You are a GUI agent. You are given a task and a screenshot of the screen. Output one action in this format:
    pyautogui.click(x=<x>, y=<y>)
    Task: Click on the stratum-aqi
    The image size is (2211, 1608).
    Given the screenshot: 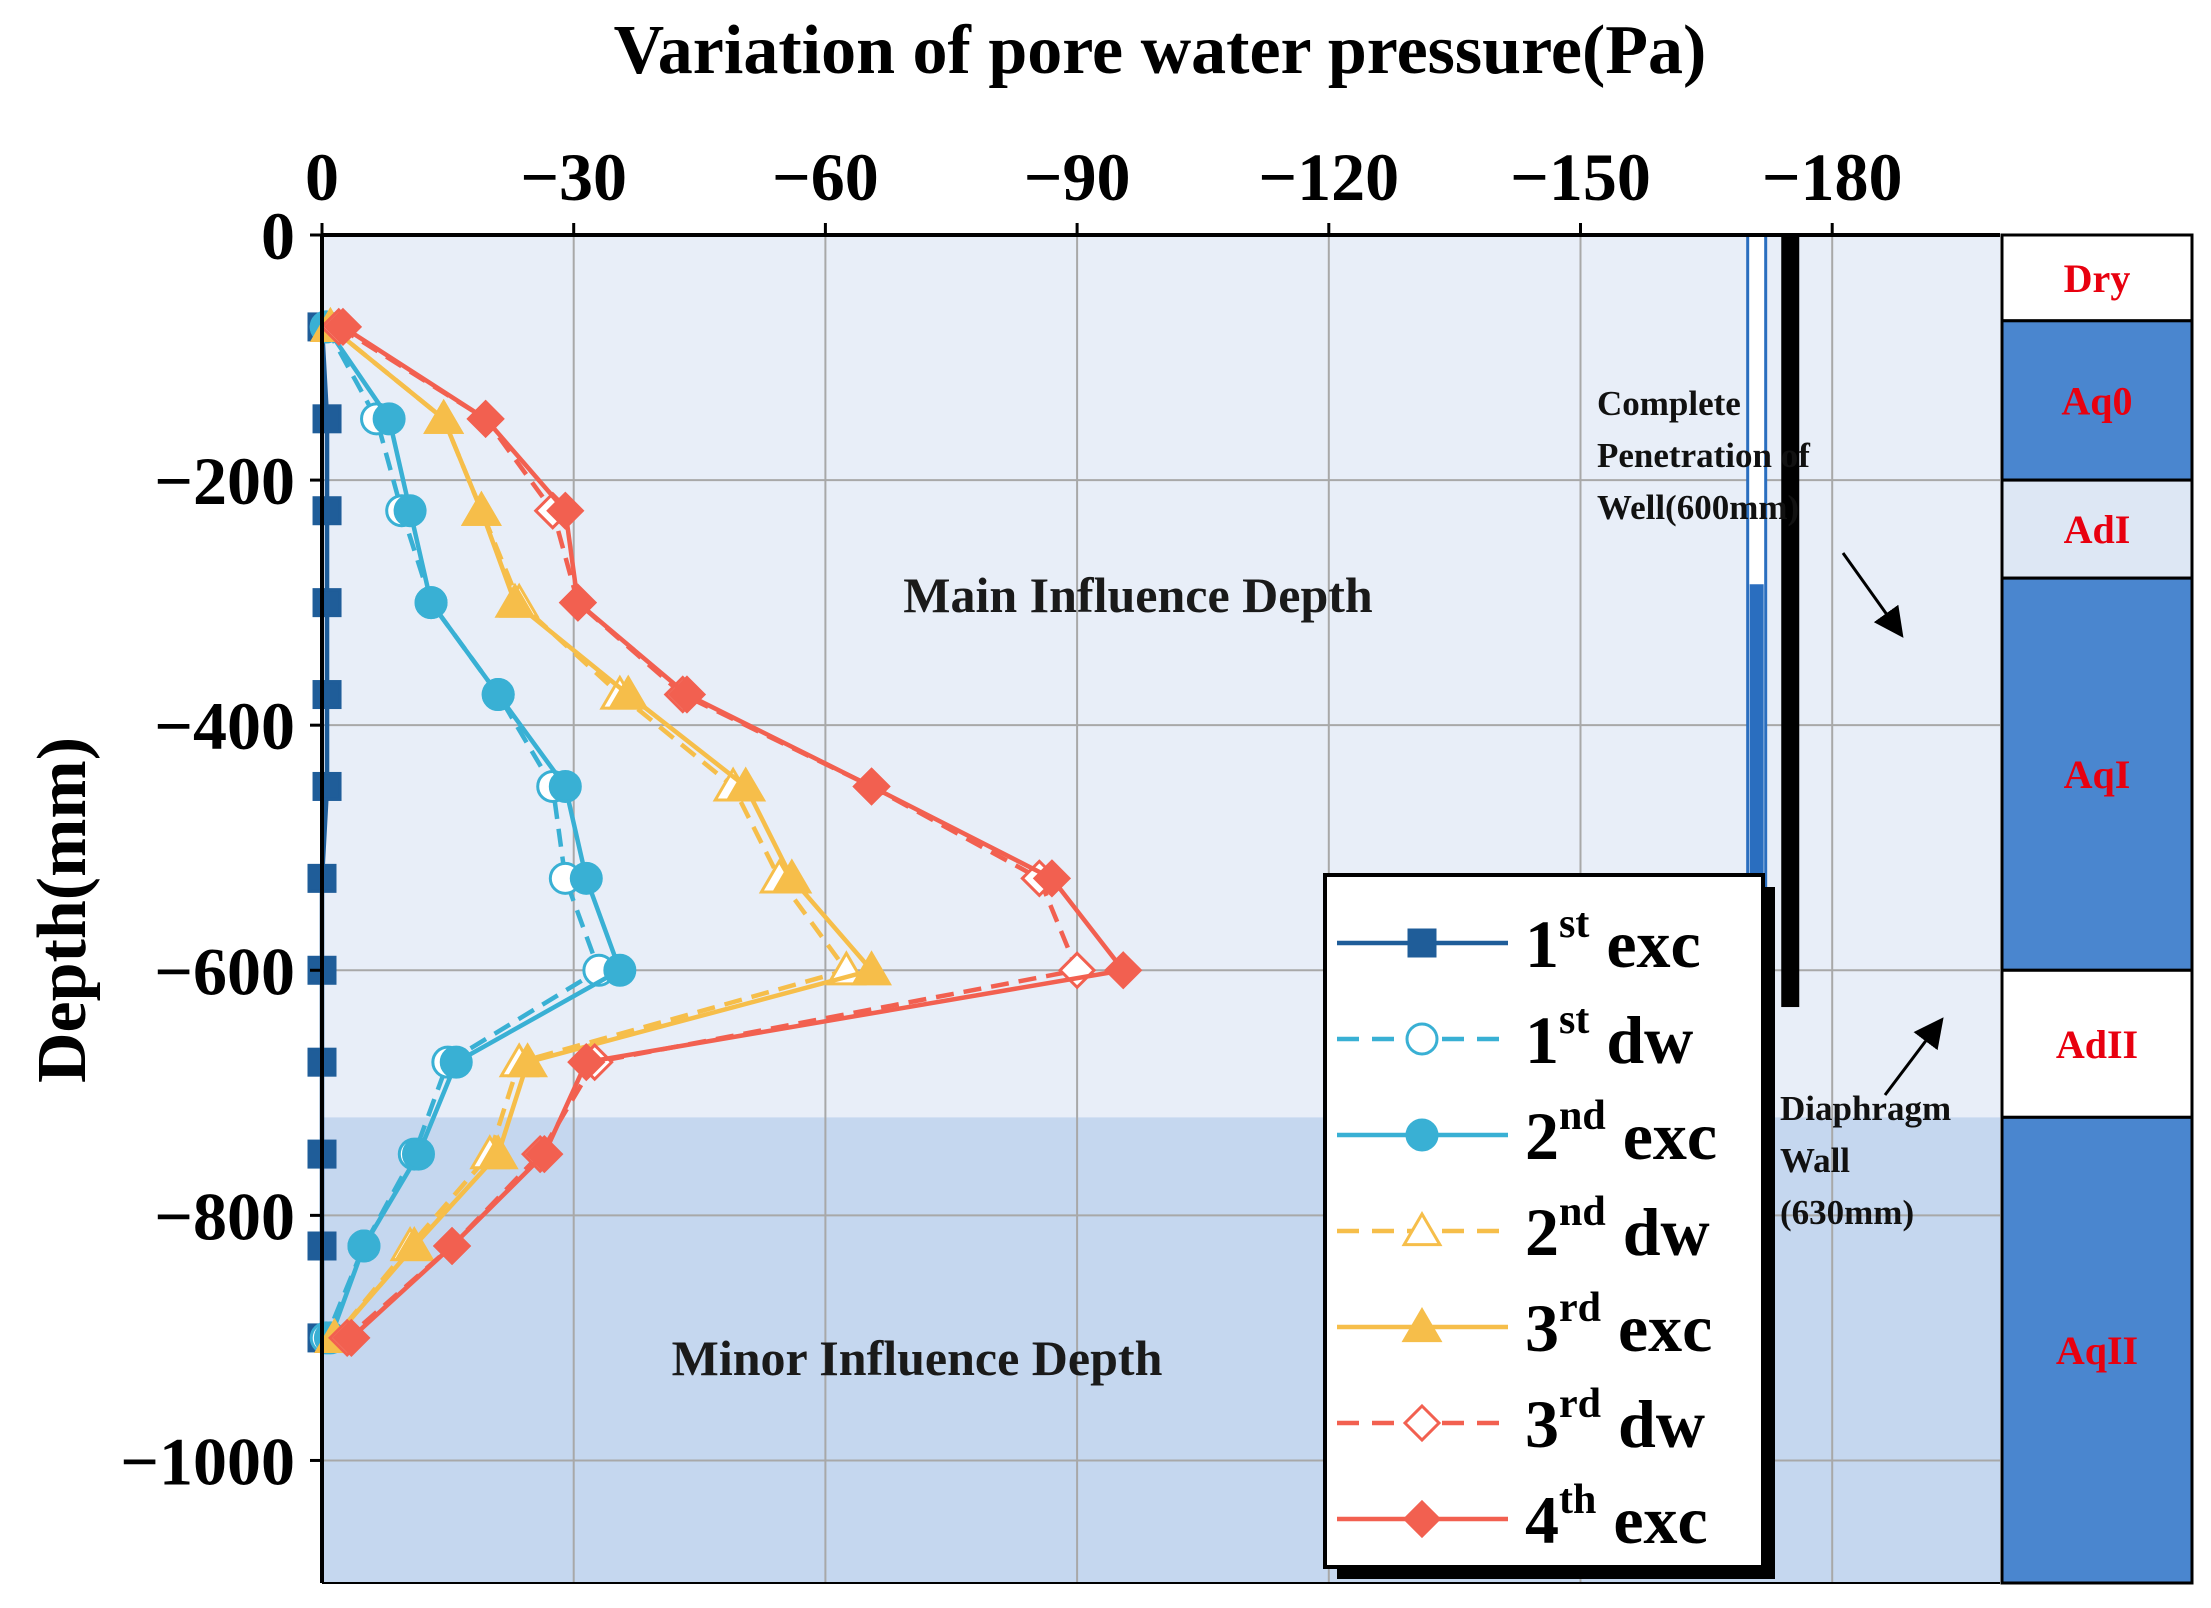 What is the action you would take?
    pyautogui.click(x=2097, y=774)
    